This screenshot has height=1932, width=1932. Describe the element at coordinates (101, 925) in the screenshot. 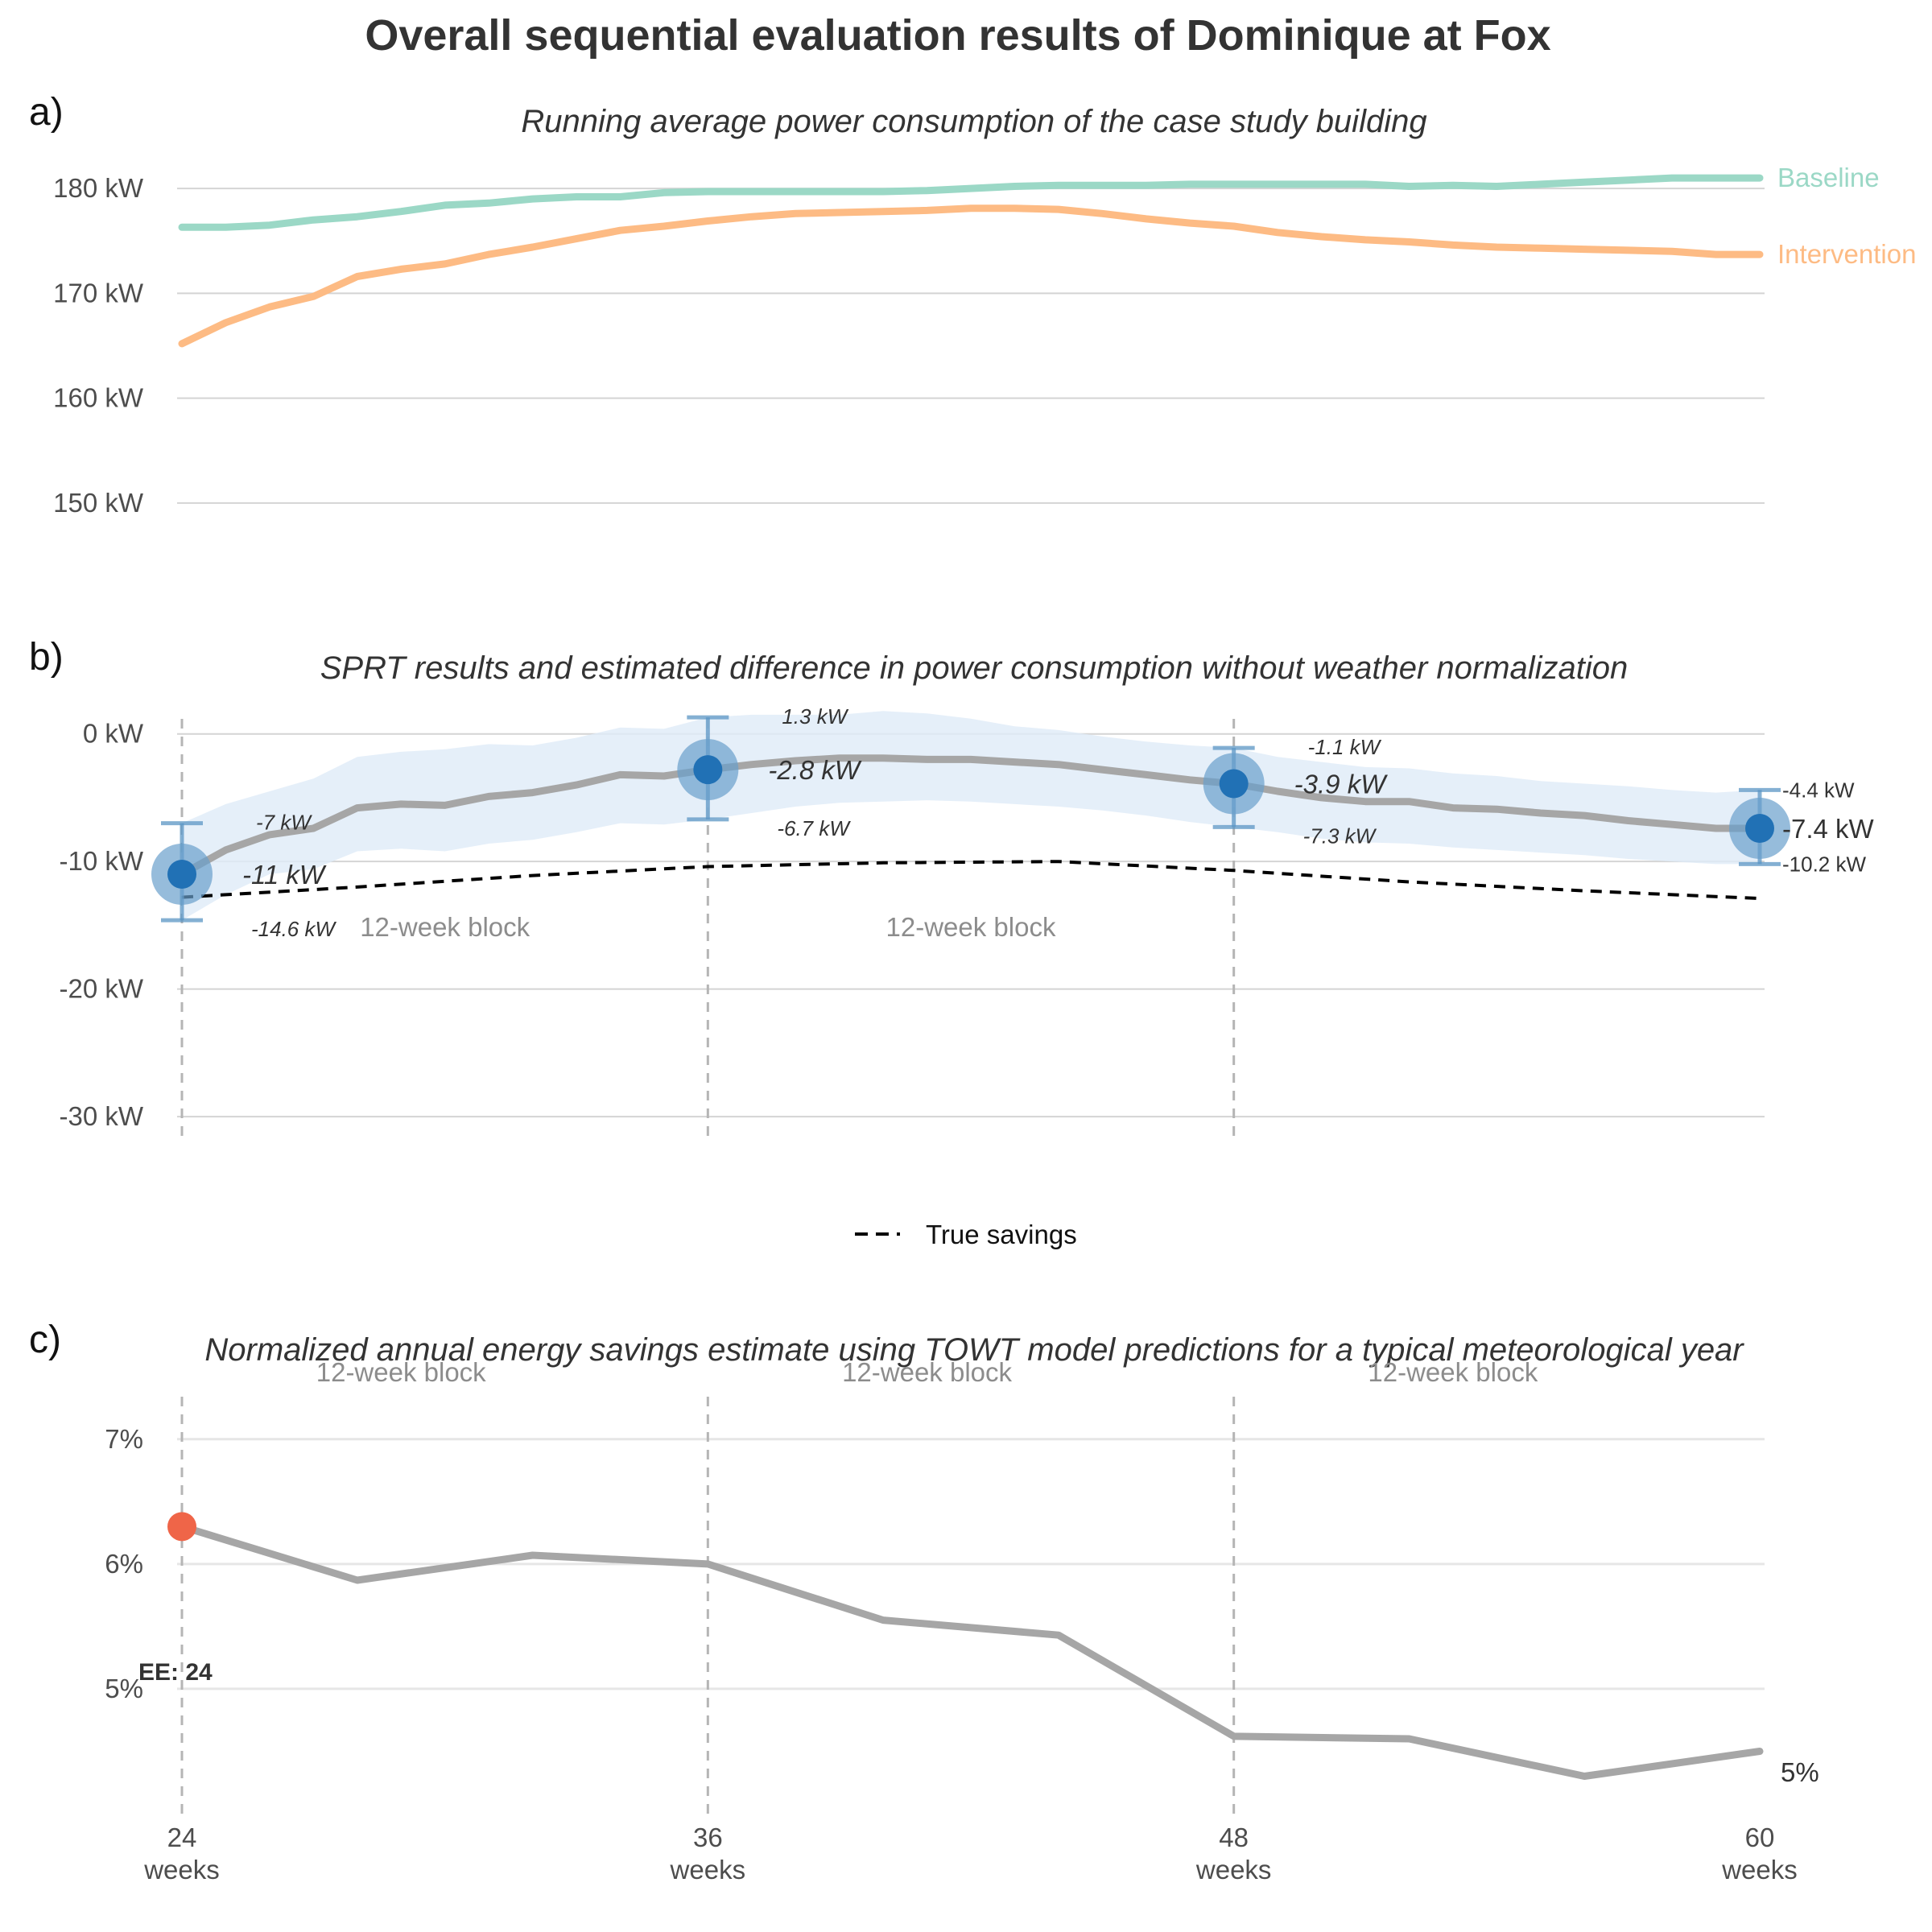

I see `panel-b-y-ticks: 0 kW -10 kW -20 kW -30 kW` at that location.